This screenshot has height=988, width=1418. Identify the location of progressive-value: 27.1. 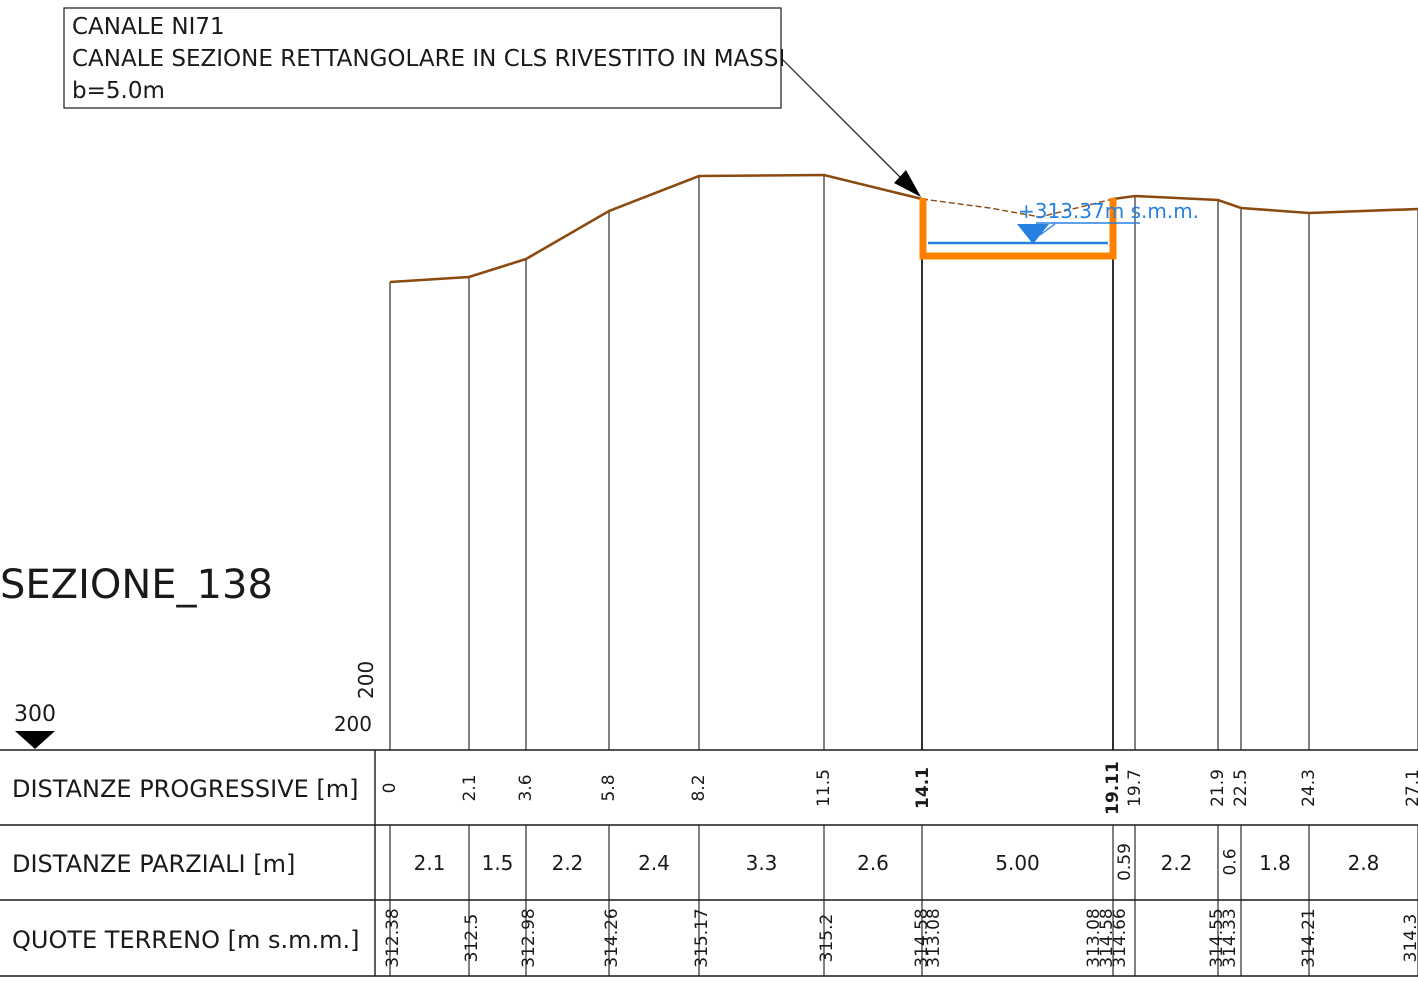
(1410, 788).